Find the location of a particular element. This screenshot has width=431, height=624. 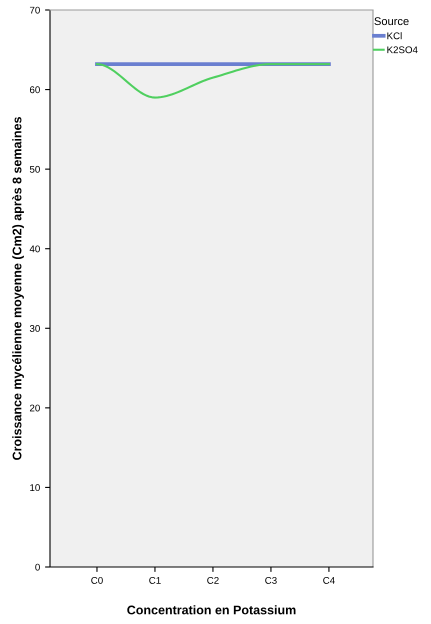

x-tick-label: C0 is located at coordinates (97, 580).